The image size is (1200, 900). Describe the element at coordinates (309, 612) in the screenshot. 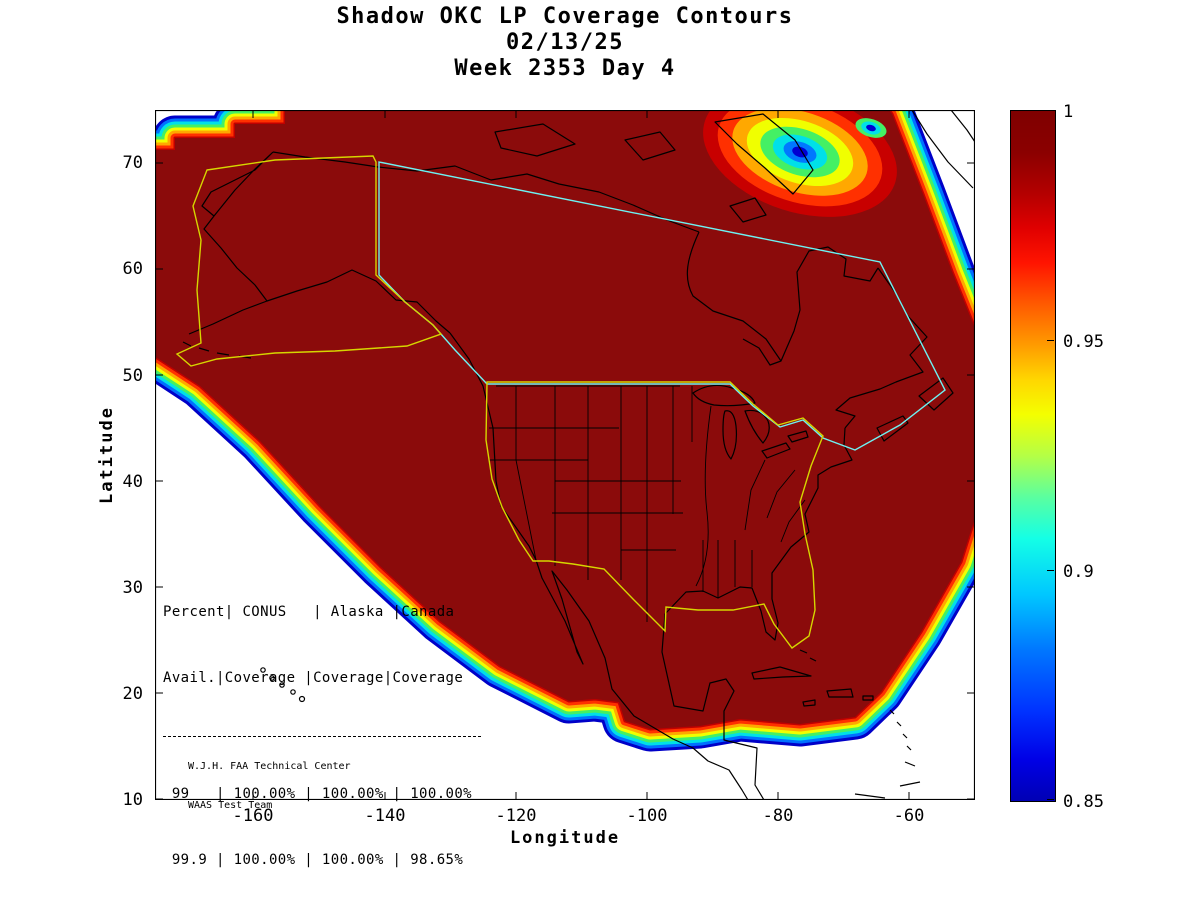

I see `table-header-1: Percent| CONUS | Alaska |Canada` at that location.